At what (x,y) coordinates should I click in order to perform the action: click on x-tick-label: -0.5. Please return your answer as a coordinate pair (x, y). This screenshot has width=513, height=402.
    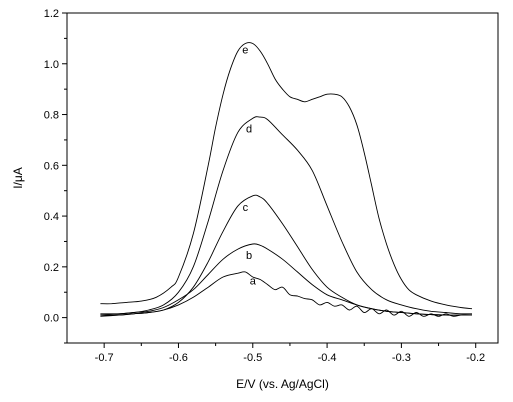
    Looking at the image, I should click on (252, 358).